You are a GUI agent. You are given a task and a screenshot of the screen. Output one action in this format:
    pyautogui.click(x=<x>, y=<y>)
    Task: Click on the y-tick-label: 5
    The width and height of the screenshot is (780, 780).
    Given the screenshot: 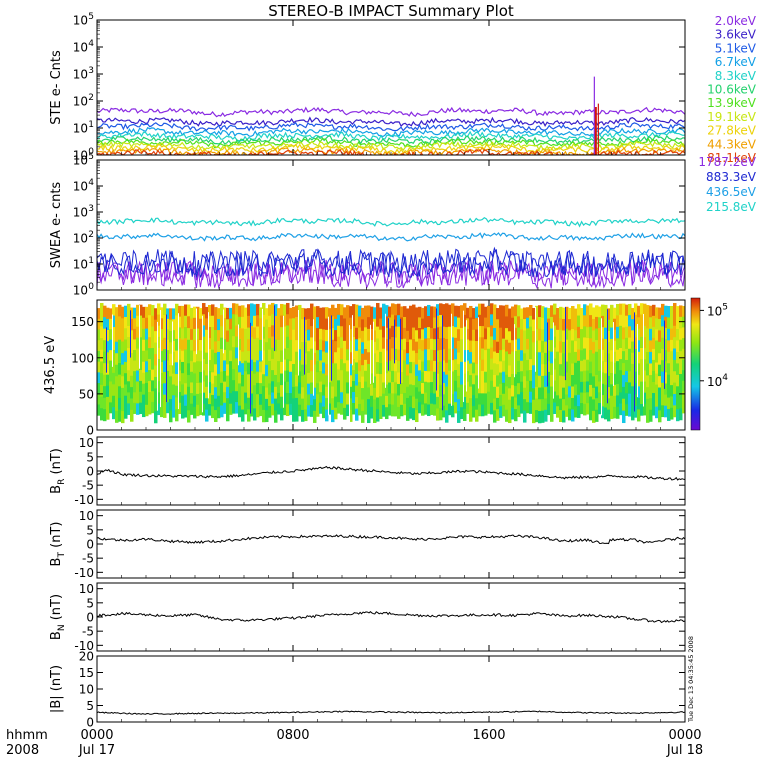 What is the action you would take?
    pyautogui.click(x=90, y=706)
    